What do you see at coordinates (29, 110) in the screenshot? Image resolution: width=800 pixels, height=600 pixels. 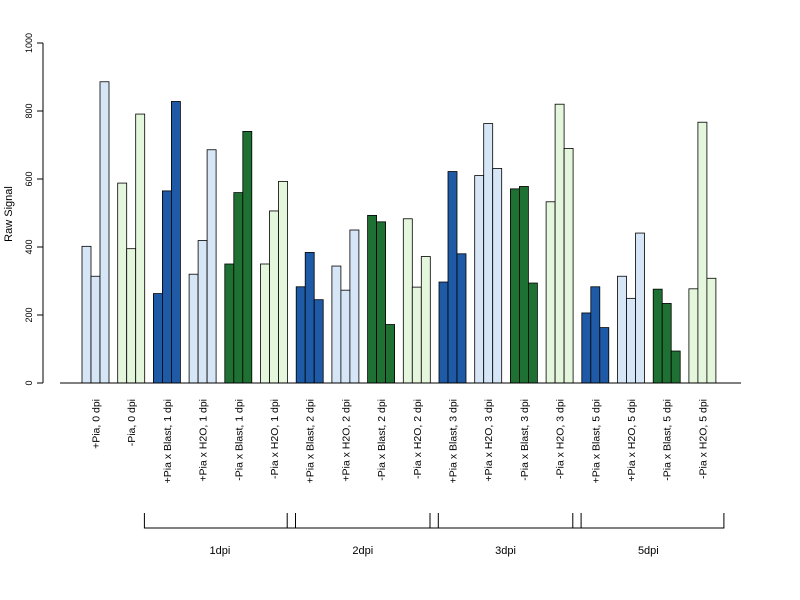 I see `y-tick-label: 800` at bounding box center [29, 110].